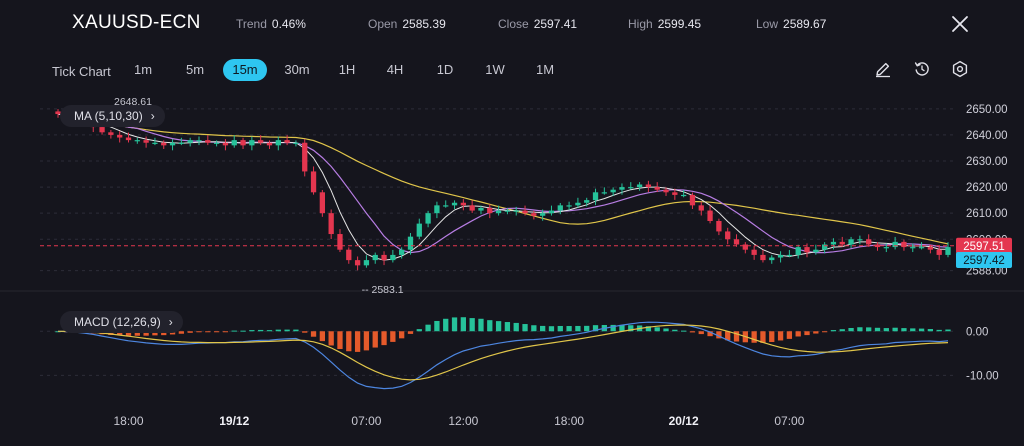 The image size is (1024, 446). What do you see at coordinates (987, 272) in the screenshot?
I see `price-tick-label: 2588.00` at bounding box center [987, 272].